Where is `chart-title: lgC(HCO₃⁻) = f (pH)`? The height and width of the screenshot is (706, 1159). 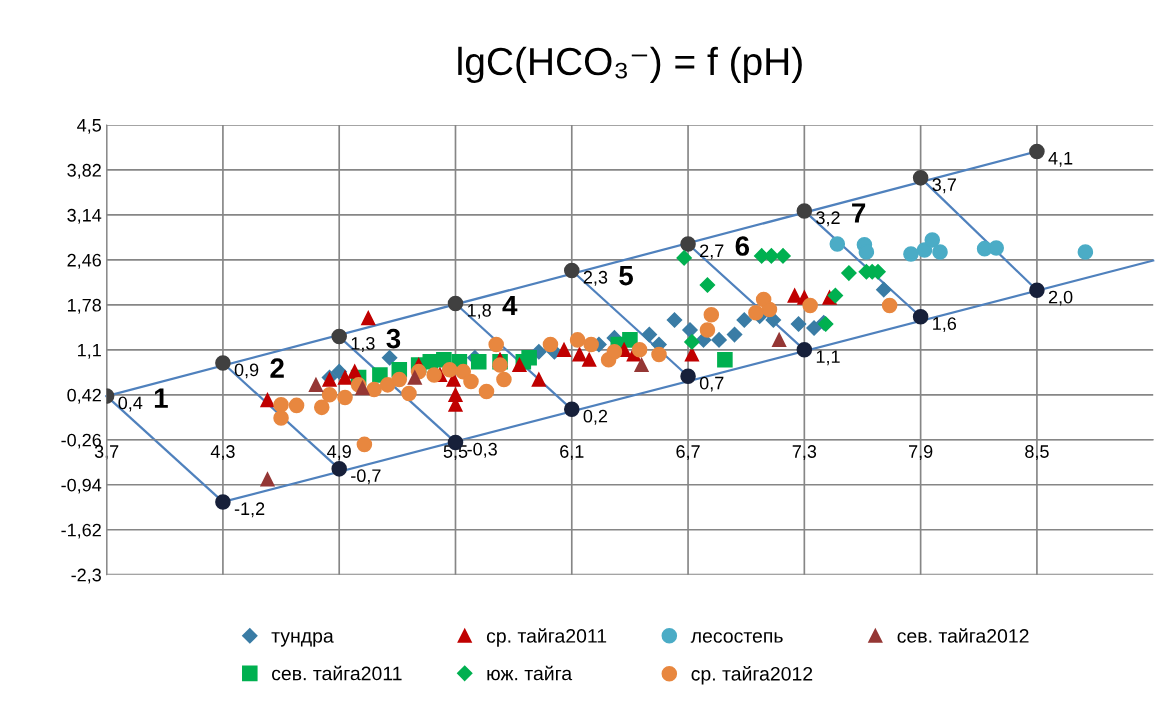
chart-title: lgC(HCO₃⁻) = f (pH) is located at coordinates (630, 65).